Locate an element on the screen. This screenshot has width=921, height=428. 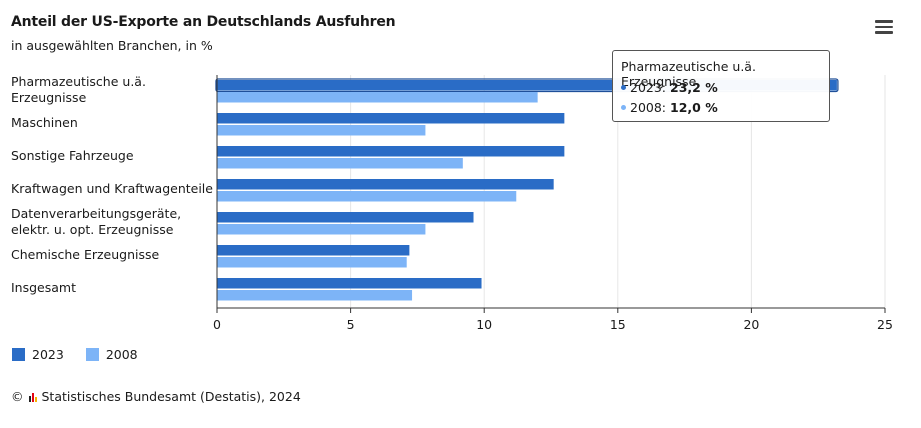
tooltip-label-2023: 2023: is located at coordinates (648, 87).